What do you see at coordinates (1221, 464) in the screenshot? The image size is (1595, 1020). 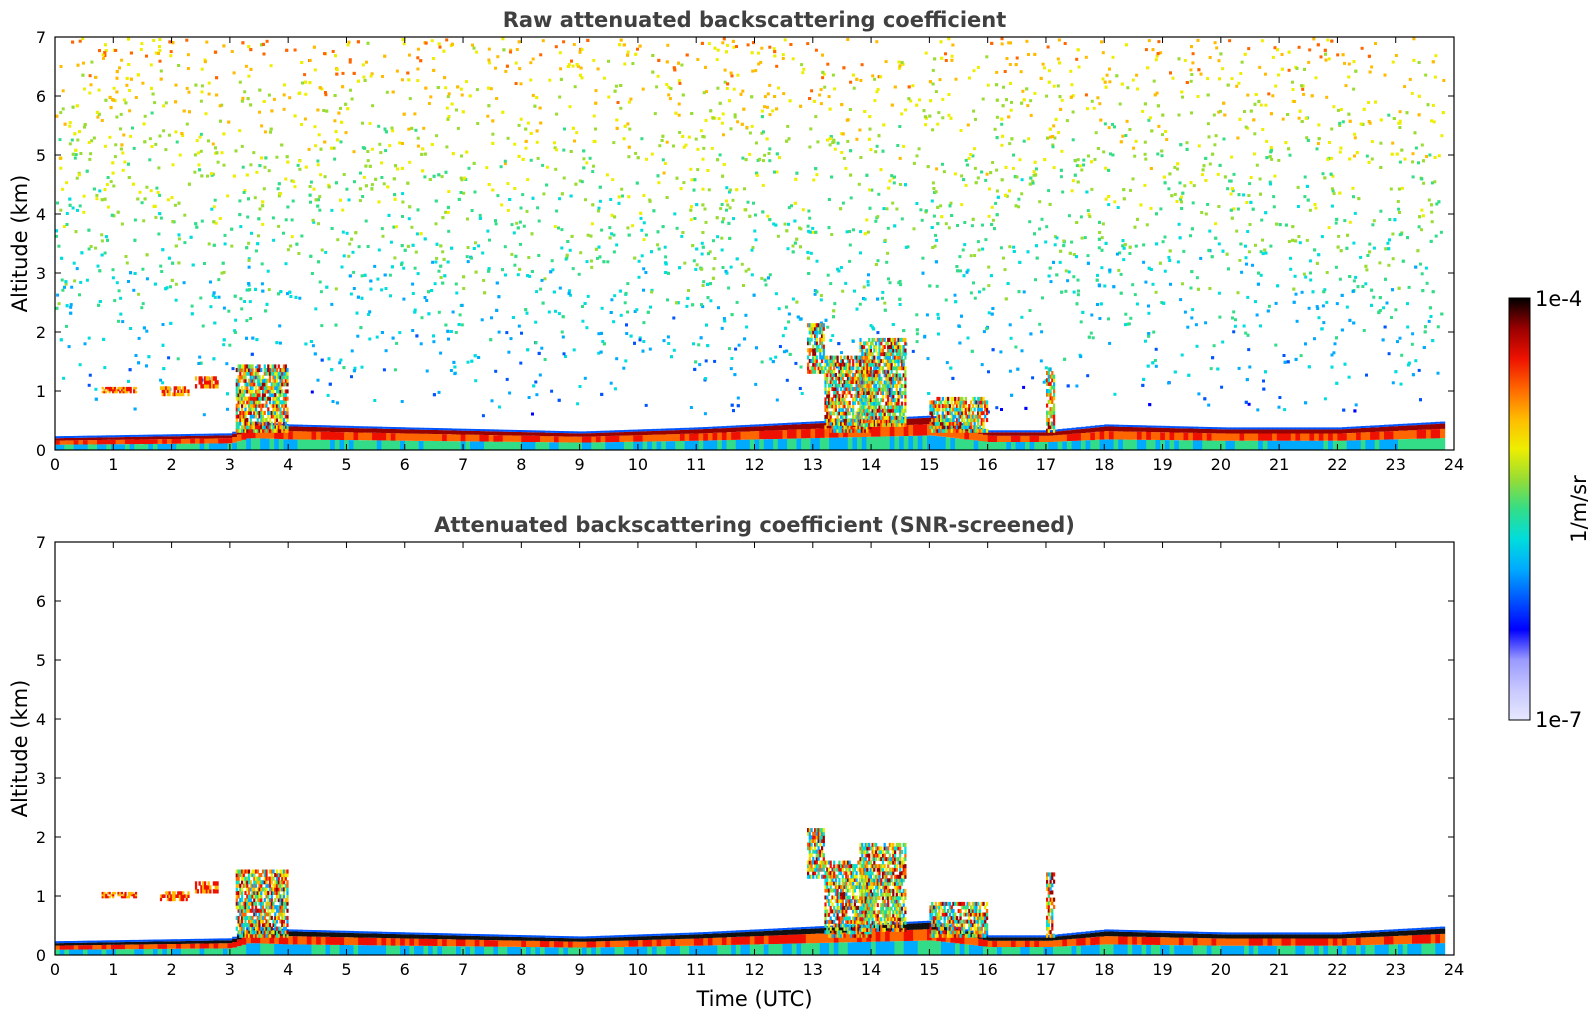 I see `raw-x-tick-label: 20` at bounding box center [1221, 464].